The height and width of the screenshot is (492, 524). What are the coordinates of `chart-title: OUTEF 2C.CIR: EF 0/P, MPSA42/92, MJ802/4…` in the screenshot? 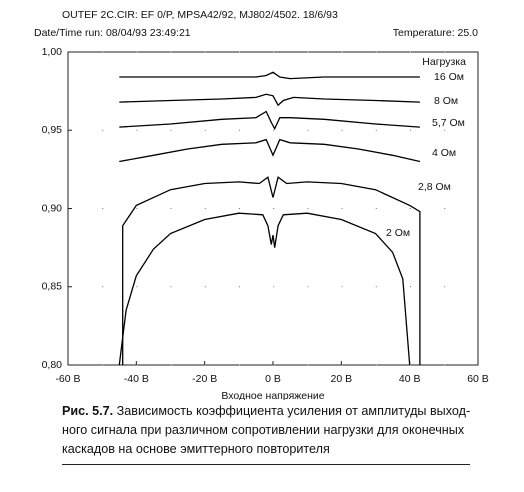 It's located at (200, 15).